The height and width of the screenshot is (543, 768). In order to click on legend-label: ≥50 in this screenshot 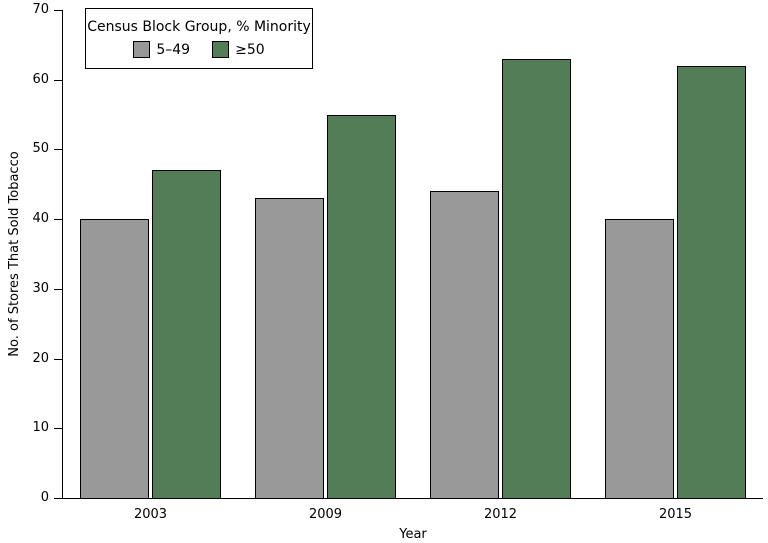, I will do `click(250, 49)`.